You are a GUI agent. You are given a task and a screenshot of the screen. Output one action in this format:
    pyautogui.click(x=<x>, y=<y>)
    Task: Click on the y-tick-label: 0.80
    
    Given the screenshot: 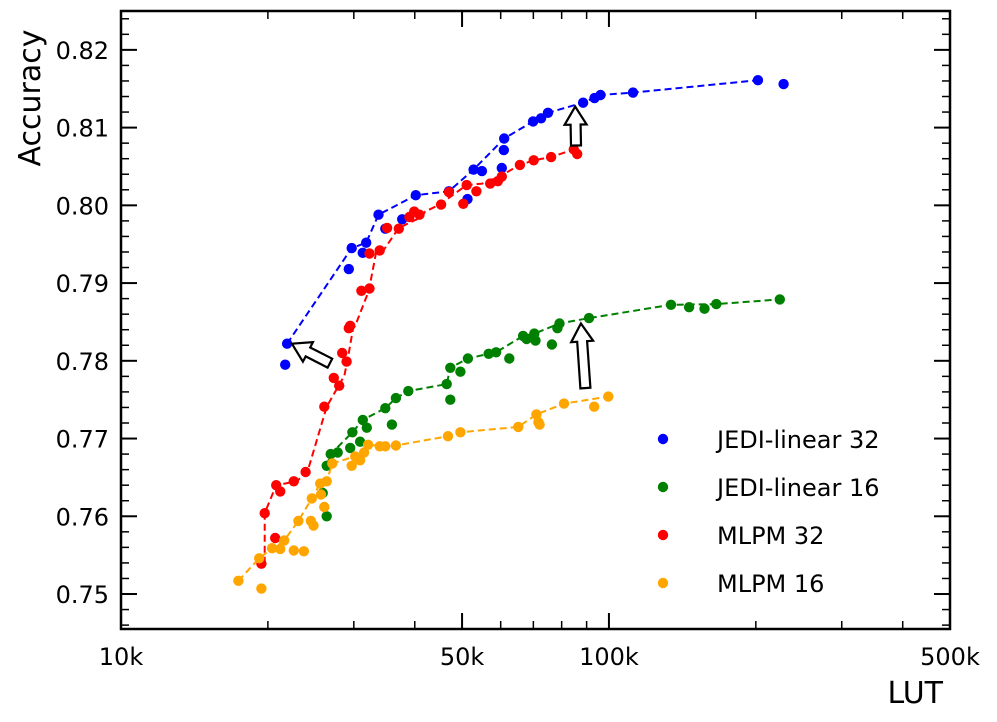 What is the action you would take?
    pyautogui.click(x=82, y=206)
    